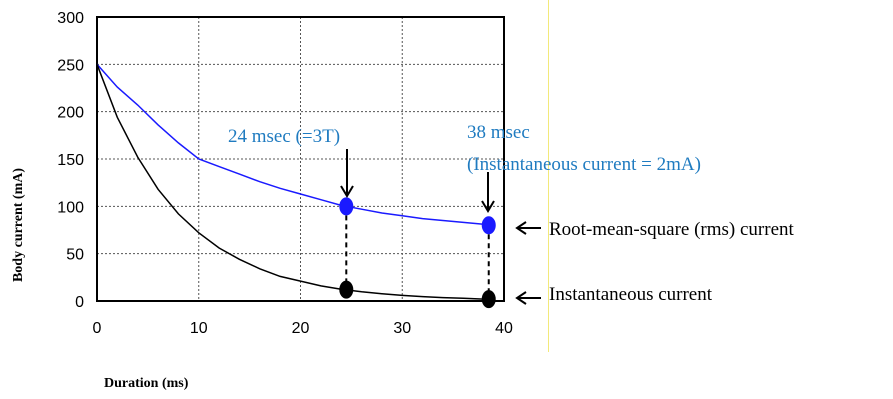  I want to click on y-tick-label: 100, so click(70, 207).